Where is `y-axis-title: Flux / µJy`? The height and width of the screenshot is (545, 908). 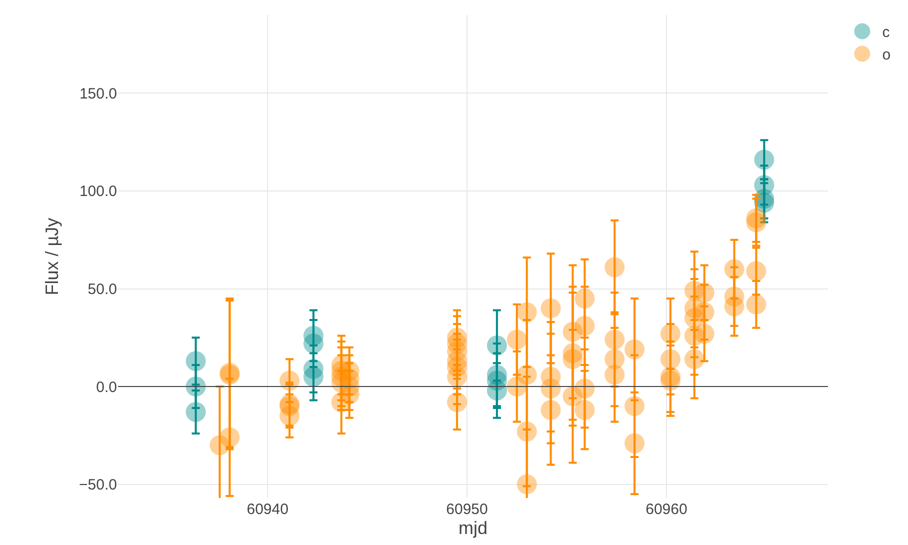
y-axis-title: Flux / µJy is located at coordinates (52, 257).